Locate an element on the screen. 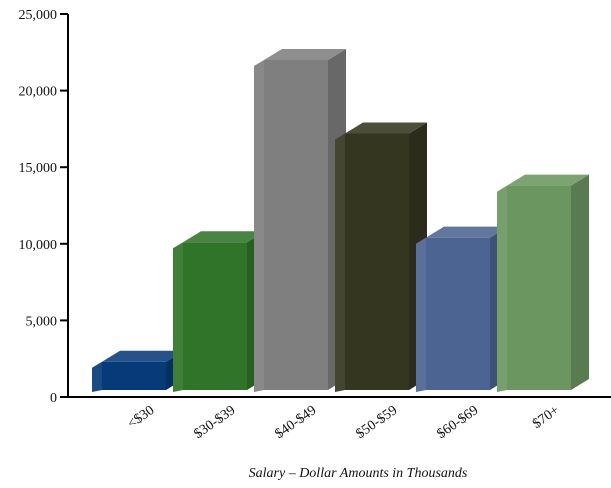 Image resolution: width=611 pixels, height=488 pixels. x-tick-label: $50-$59 is located at coordinates (376, 422).